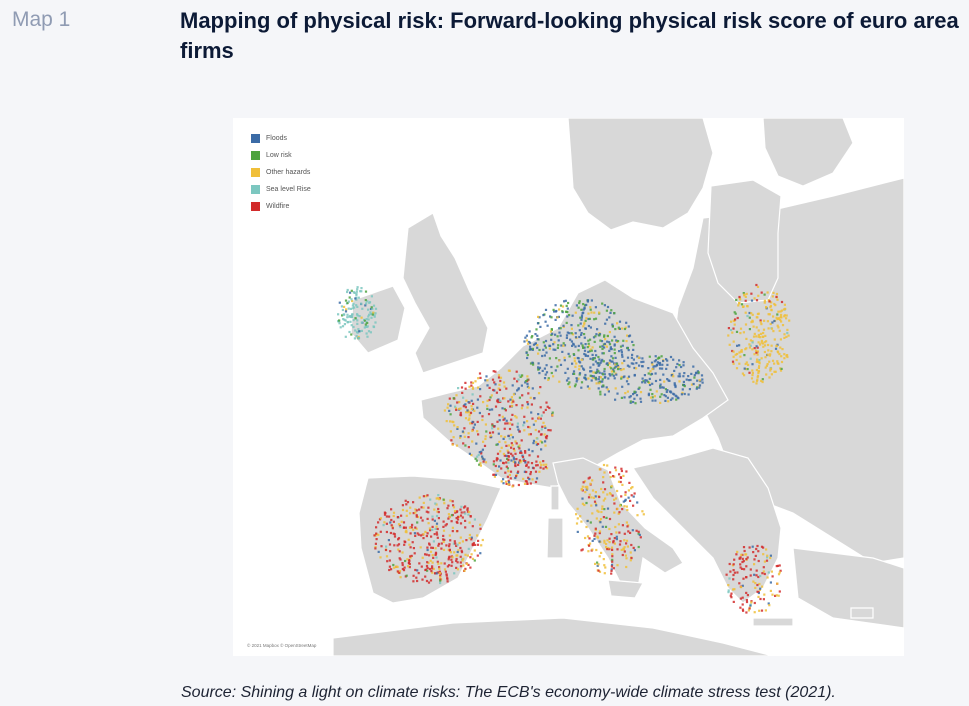 The height and width of the screenshot is (706, 969). I want to click on north-africa-land, so click(553, 636).